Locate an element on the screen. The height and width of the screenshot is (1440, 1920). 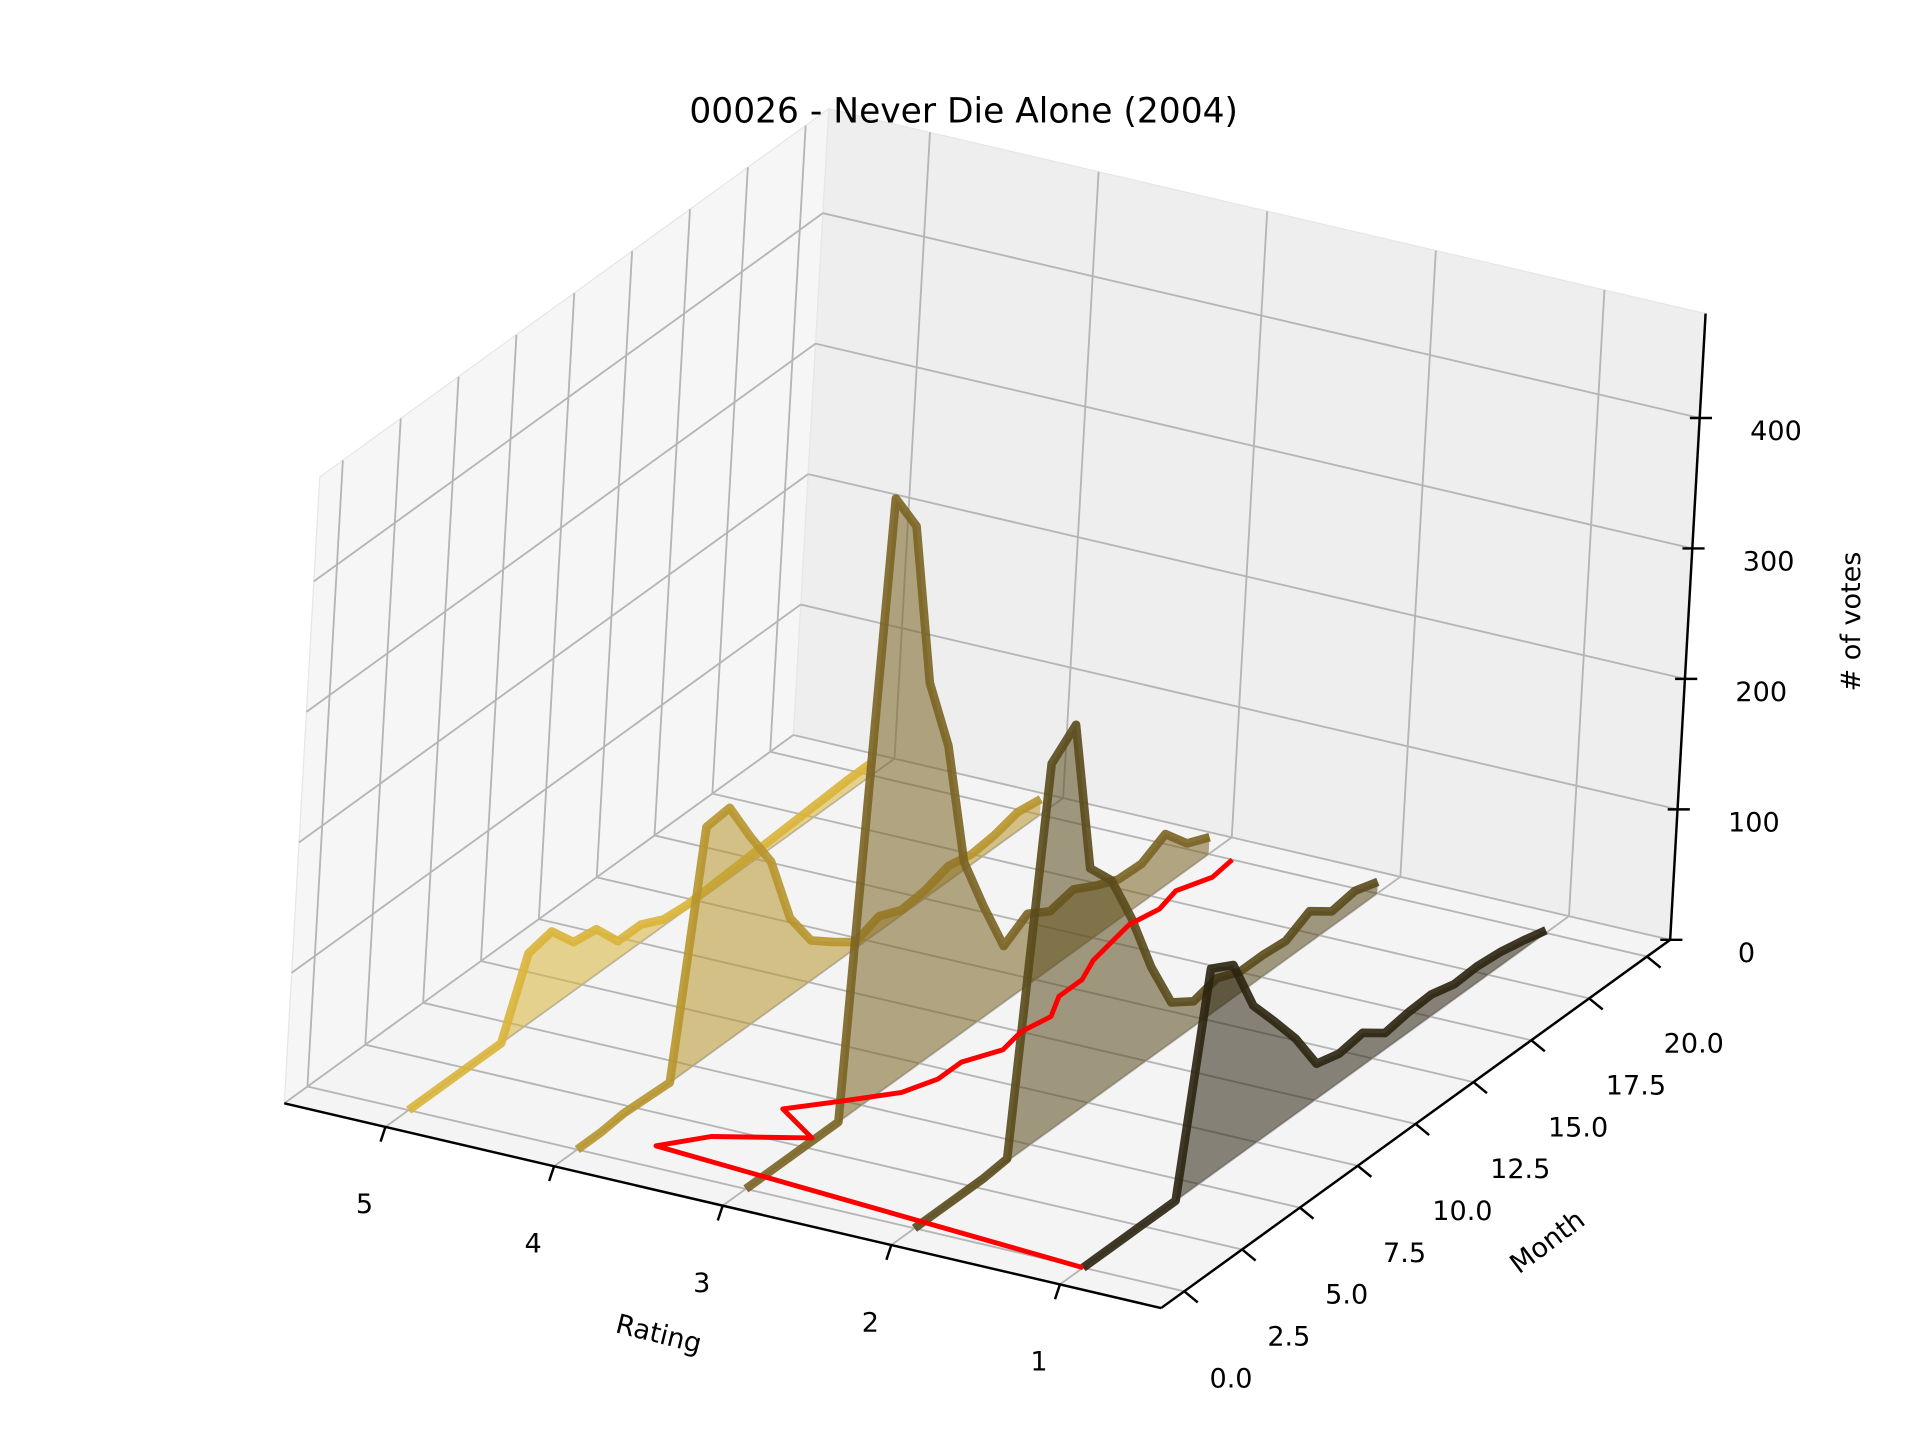
y-tick-label: 20.0 is located at coordinates (1694, 1044).